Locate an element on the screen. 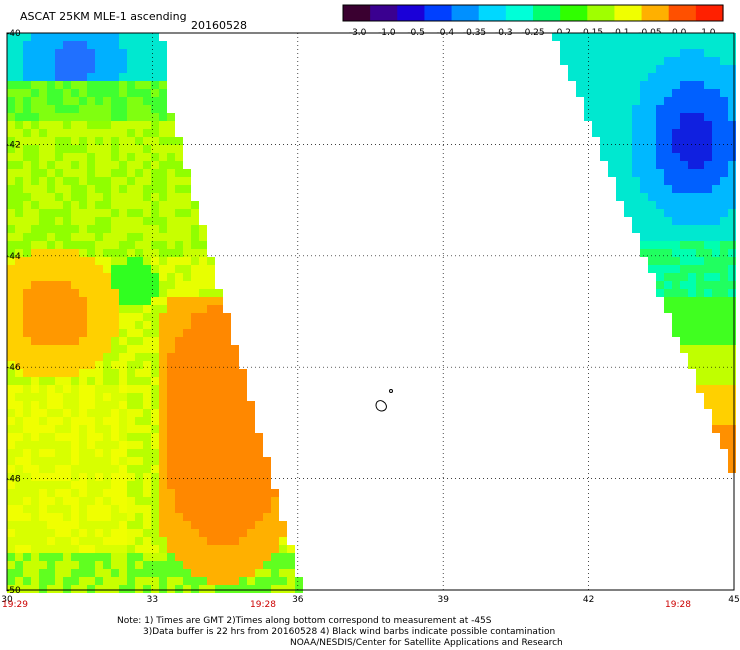  lat-label: -48 is located at coordinates (13, 480).